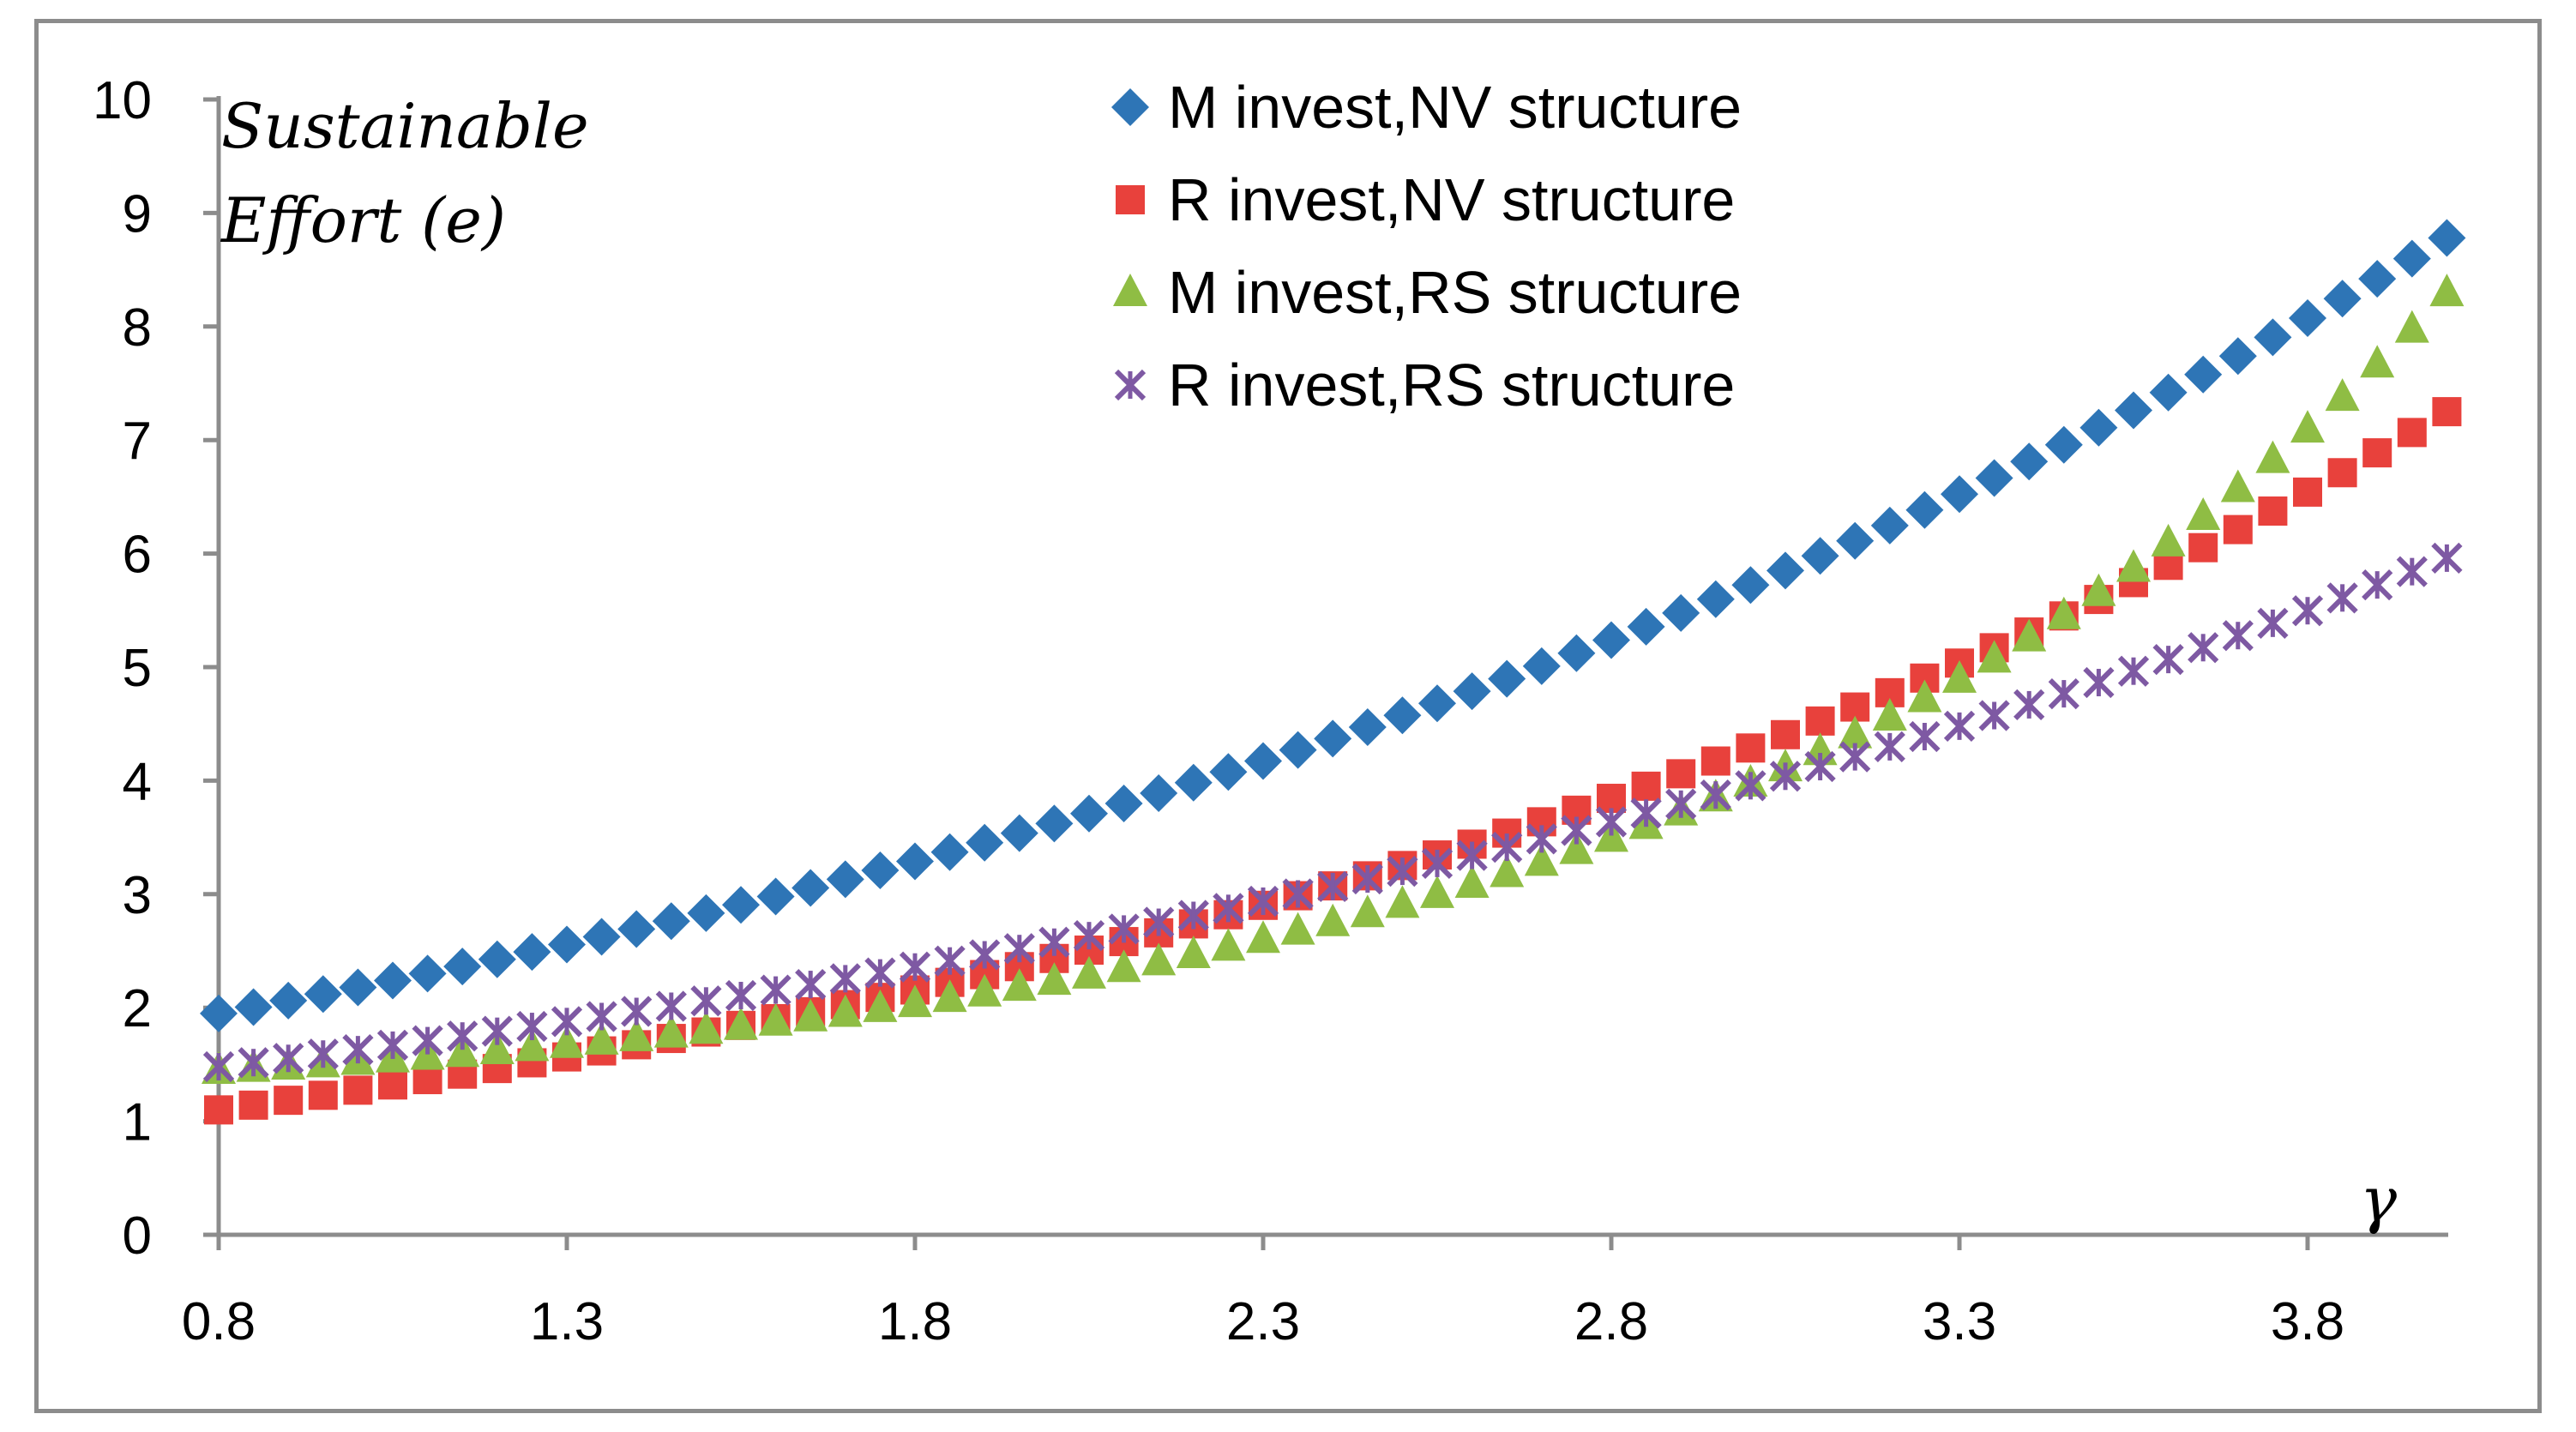 The height and width of the screenshot is (1432, 2576). What do you see at coordinates (1426, 107) in the screenshot?
I see `legend-item: M invest,NV structure` at bounding box center [1426, 107].